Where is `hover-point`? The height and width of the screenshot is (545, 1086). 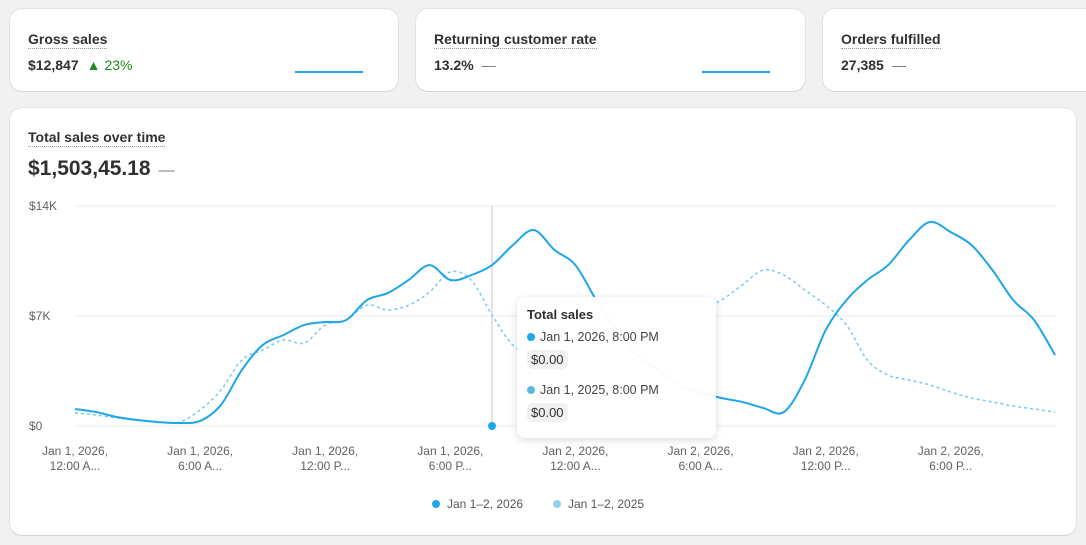
hover-point is located at coordinates (492, 426).